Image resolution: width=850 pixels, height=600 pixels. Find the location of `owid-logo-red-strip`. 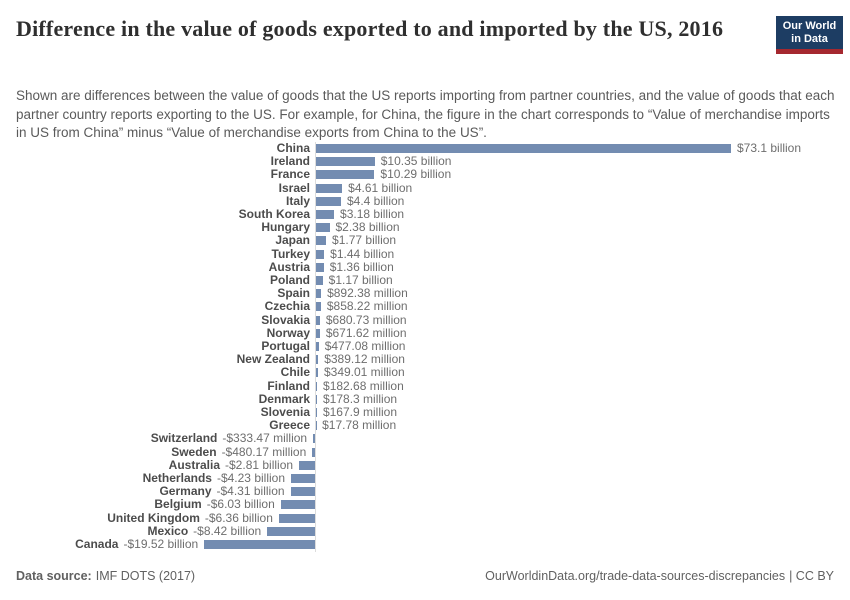

owid-logo-red-strip is located at coordinates (809, 51).